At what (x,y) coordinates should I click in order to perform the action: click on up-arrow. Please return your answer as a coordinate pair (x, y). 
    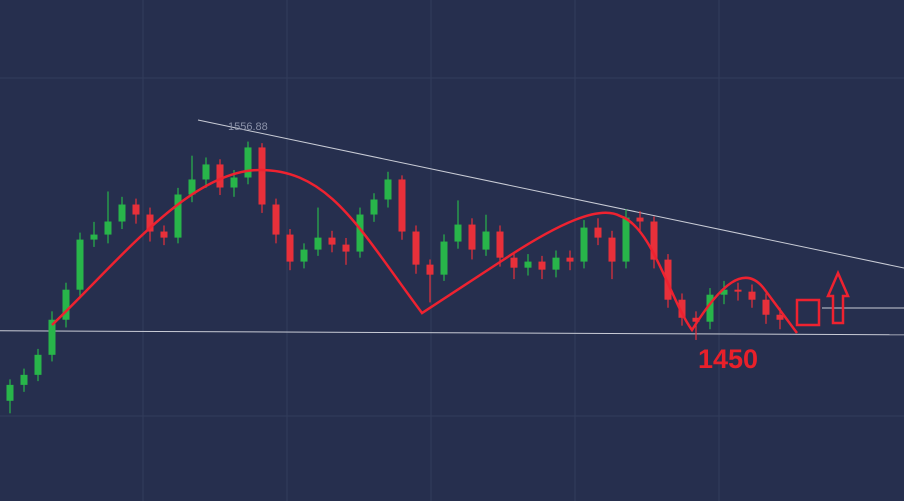
    Looking at the image, I should click on (838, 297).